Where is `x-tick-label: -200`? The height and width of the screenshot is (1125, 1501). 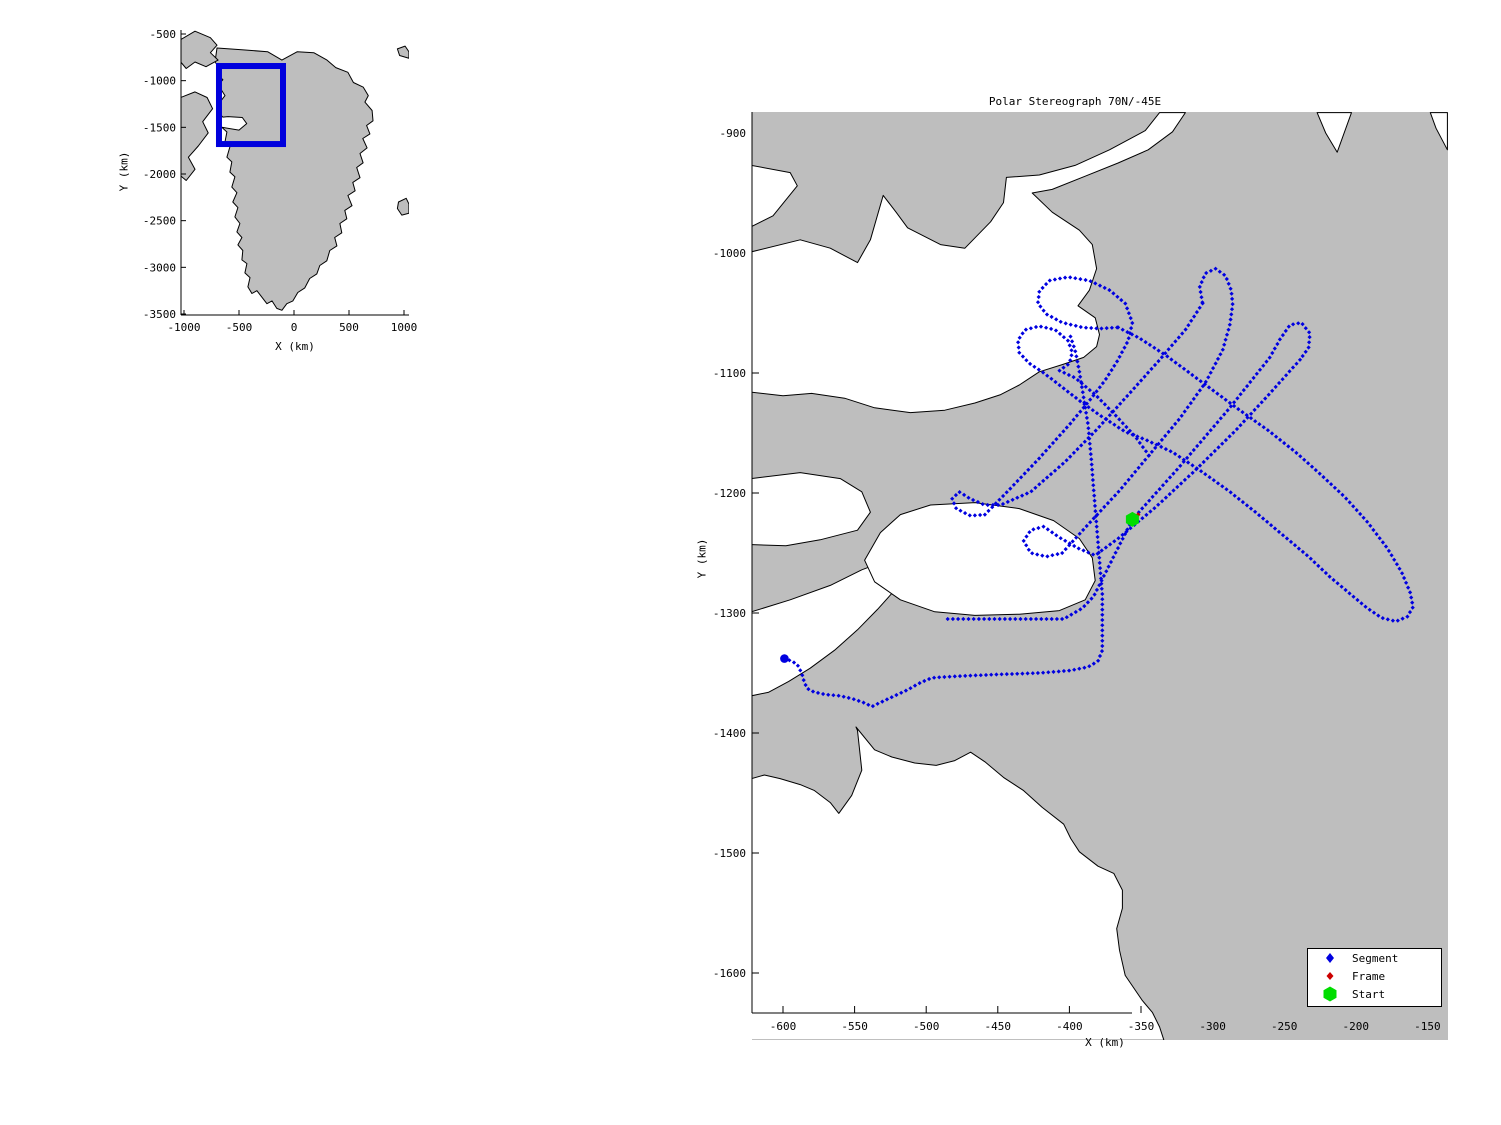 x-tick-label: -200 is located at coordinates (1356, 1026).